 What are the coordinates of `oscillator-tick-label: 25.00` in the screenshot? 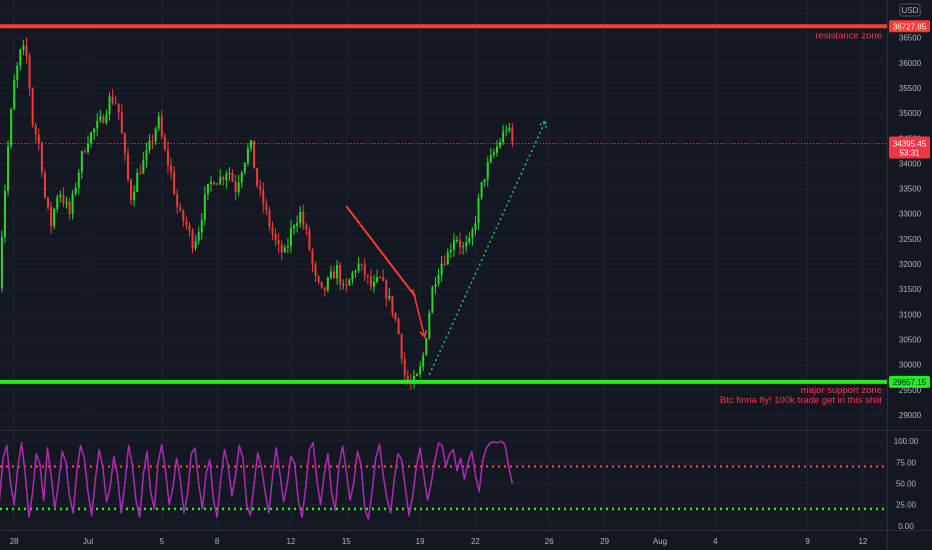 It's located at (906, 505).